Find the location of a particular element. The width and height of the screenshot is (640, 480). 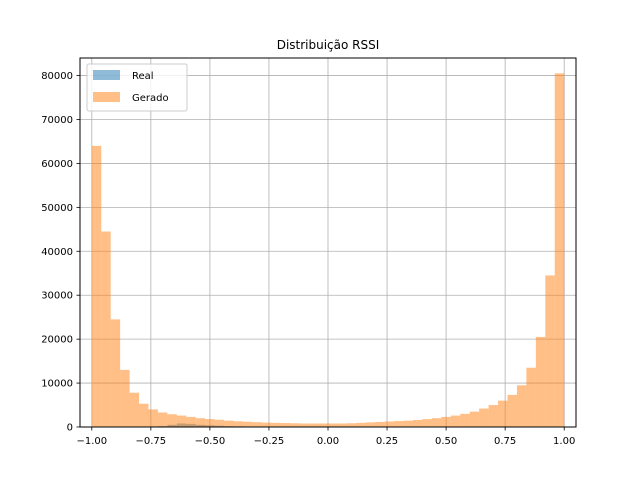

x-tick-label-2: −0.50 is located at coordinates (210, 441).